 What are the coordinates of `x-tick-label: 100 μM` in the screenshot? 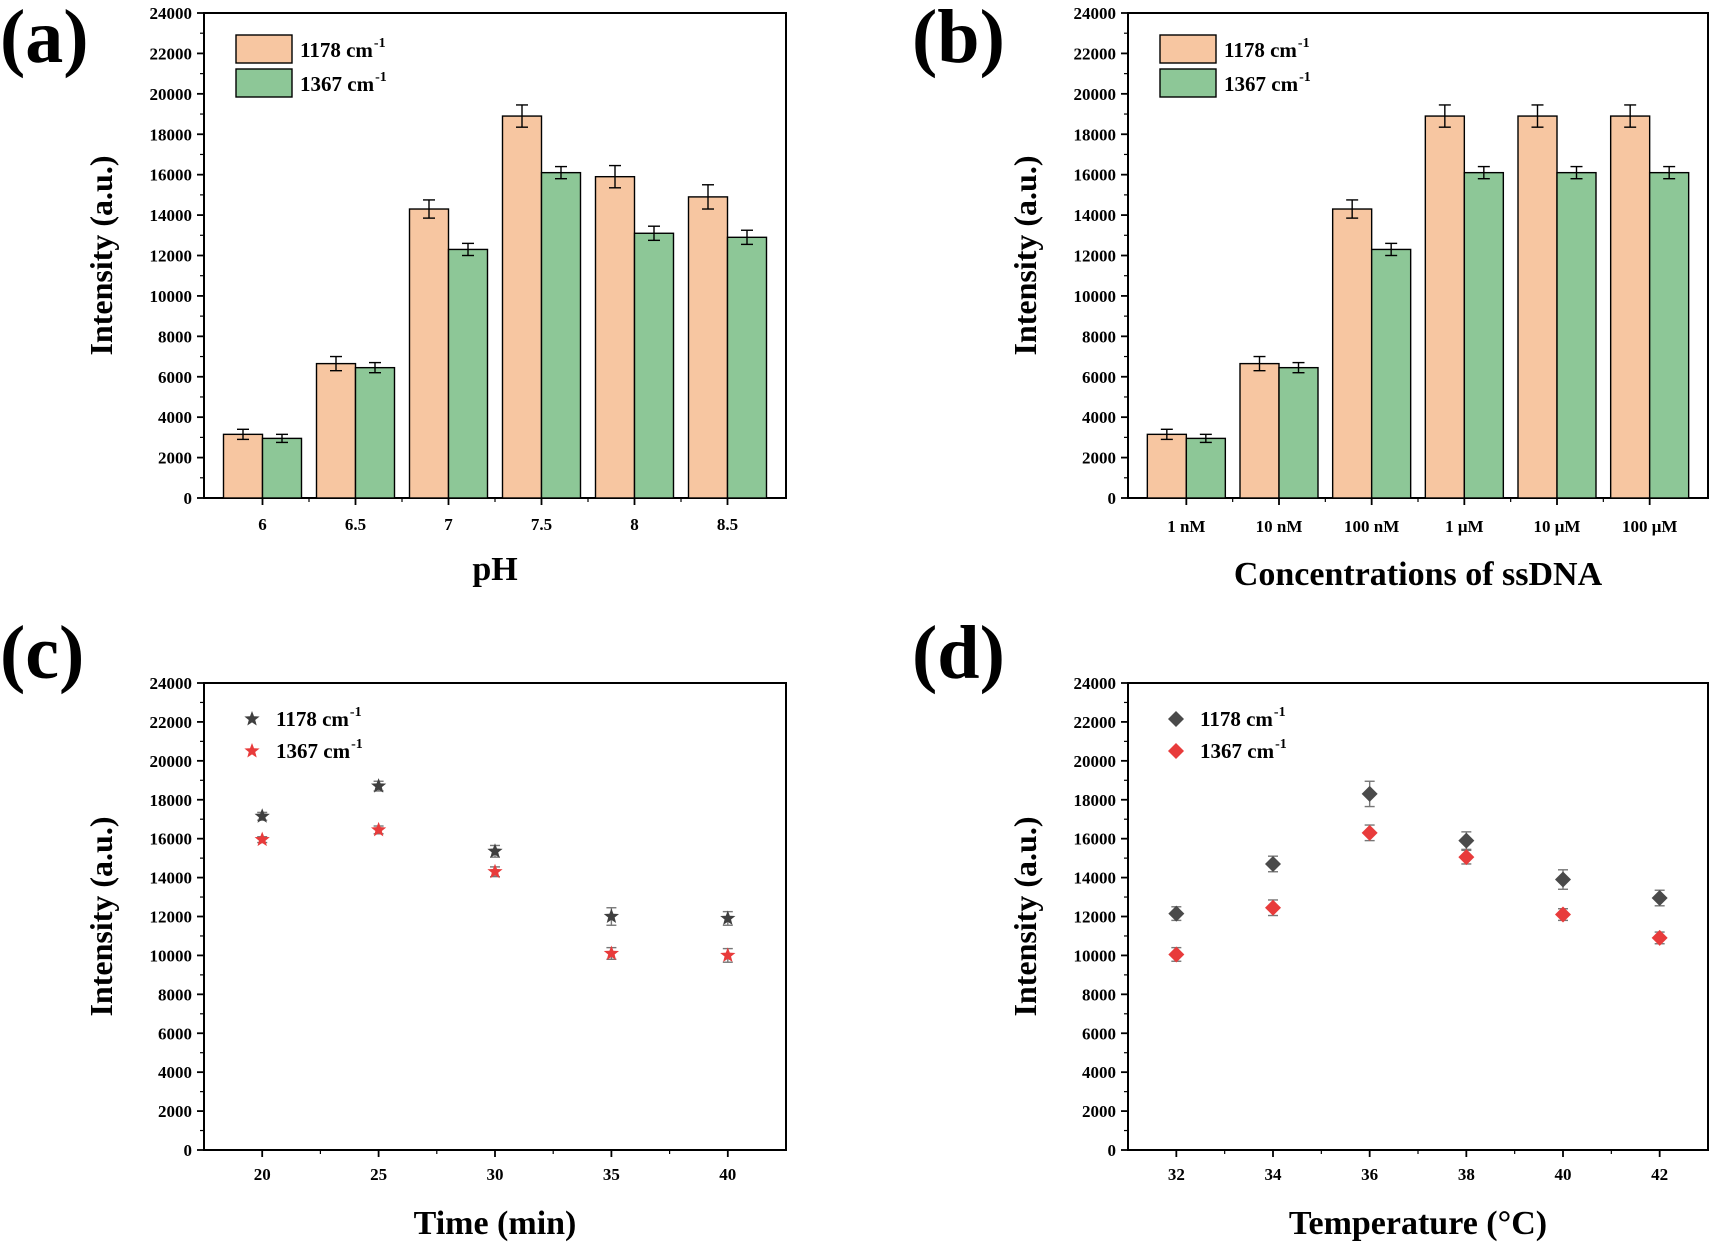 It's located at (1649, 526).